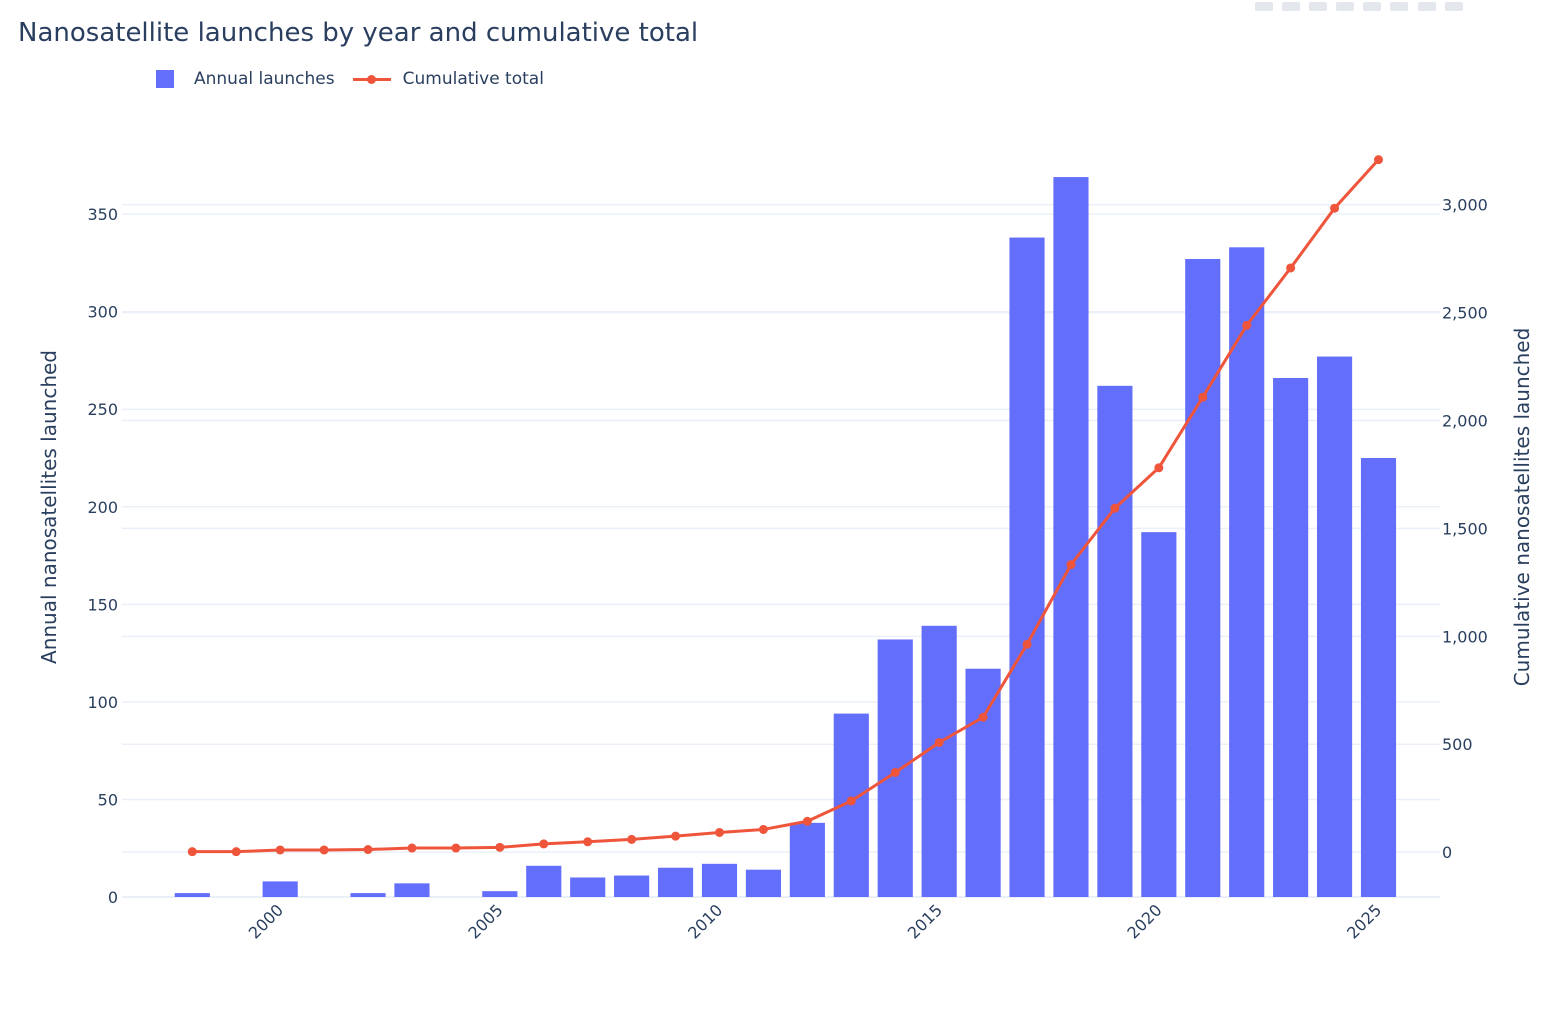 The height and width of the screenshot is (1026, 1559). I want to click on chart-toolbar, so click(1405, 5).